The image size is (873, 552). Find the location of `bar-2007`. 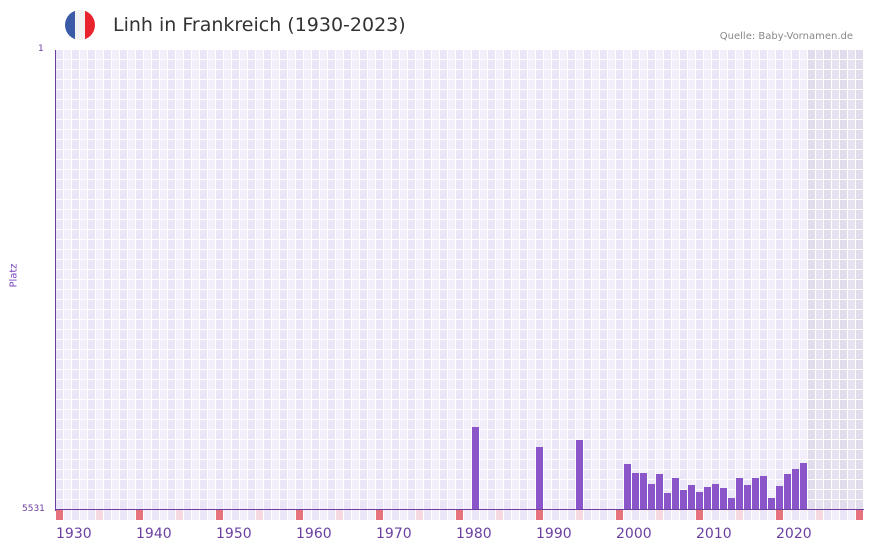

bar-2007 is located at coordinates (675, 494).